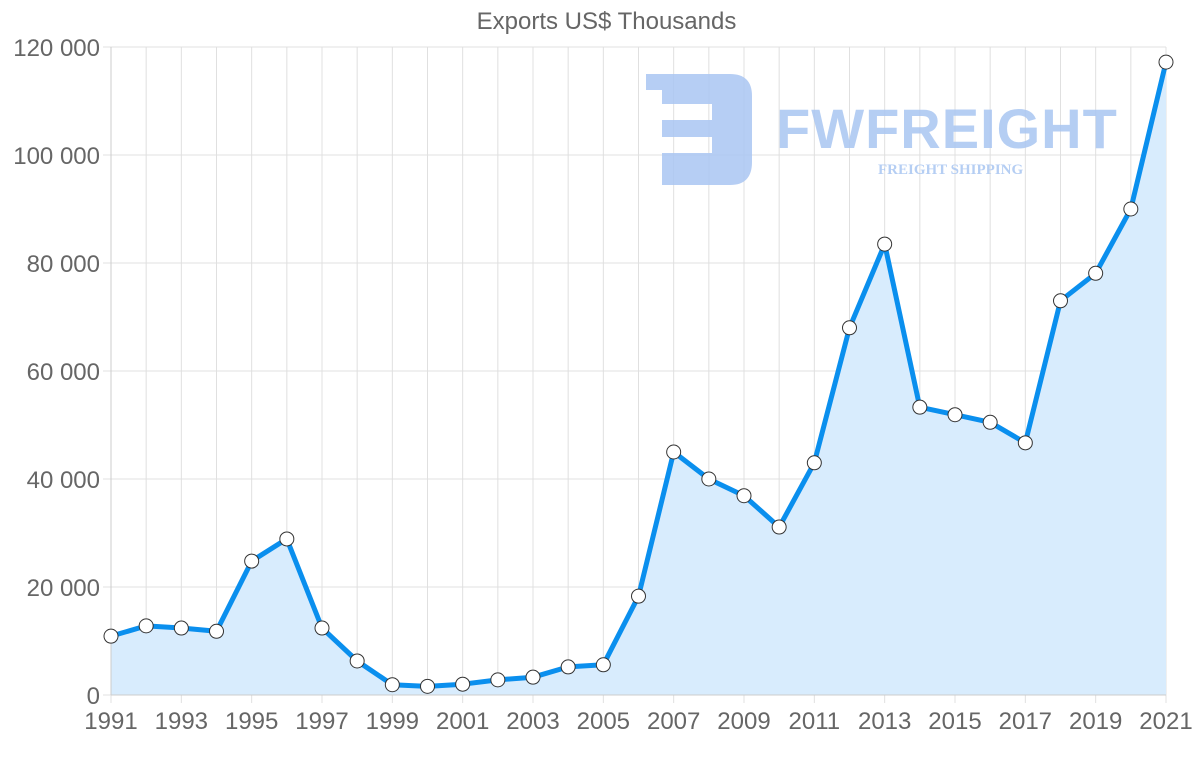  What do you see at coordinates (1165, 721) in the screenshot?
I see `x-tick-label: 2021` at bounding box center [1165, 721].